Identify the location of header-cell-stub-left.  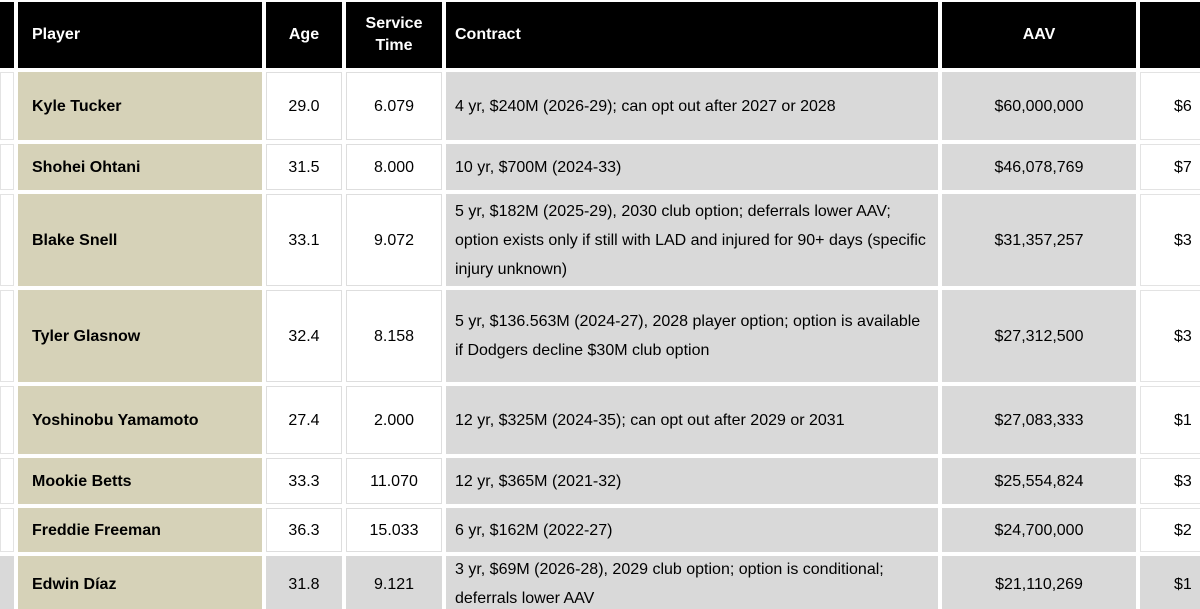
(7, 35).